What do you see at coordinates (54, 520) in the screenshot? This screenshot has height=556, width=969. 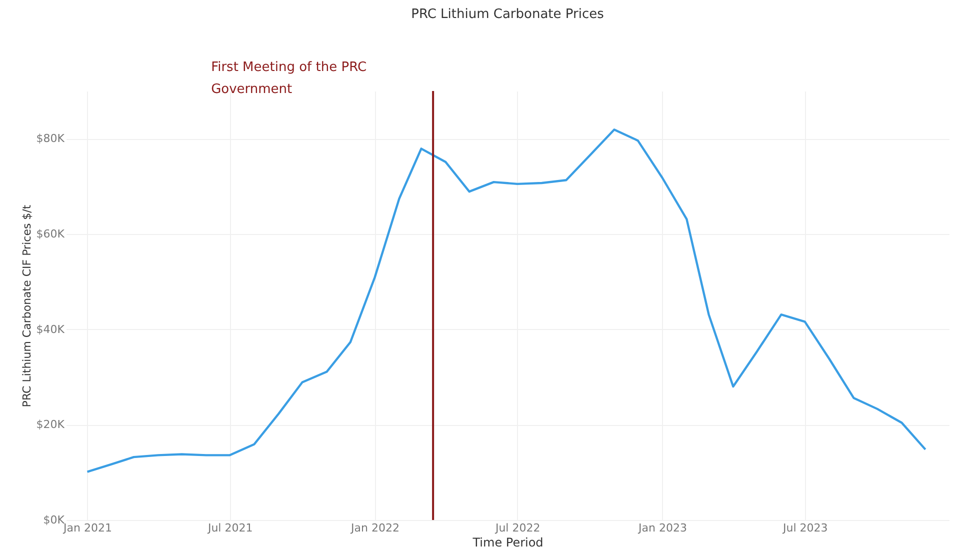 I see `y-tick-label: $0K` at bounding box center [54, 520].